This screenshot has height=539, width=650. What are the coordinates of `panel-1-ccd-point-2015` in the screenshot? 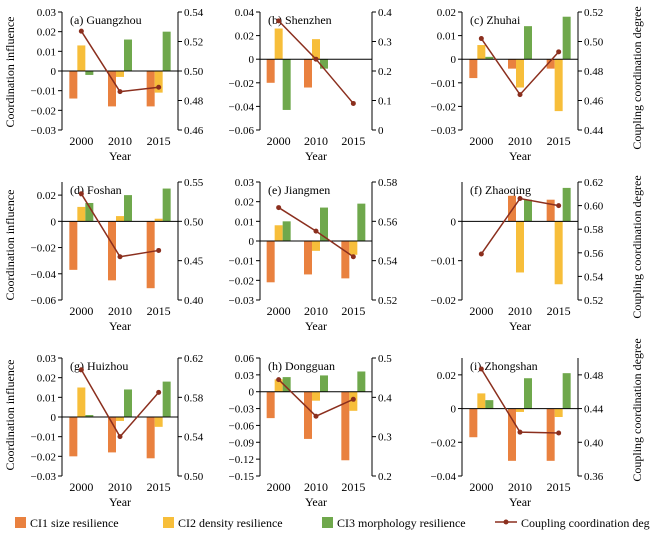 It's located at (159, 87).